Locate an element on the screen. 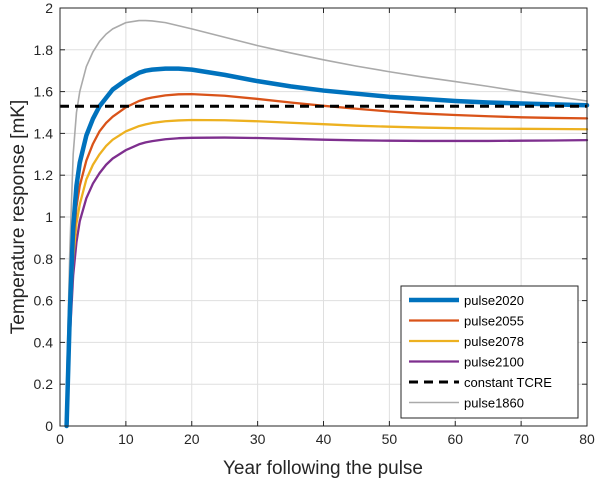 Image resolution: width=600 pixels, height=484 pixels. legend-label: pulse2055 is located at coordinates (494, 321).